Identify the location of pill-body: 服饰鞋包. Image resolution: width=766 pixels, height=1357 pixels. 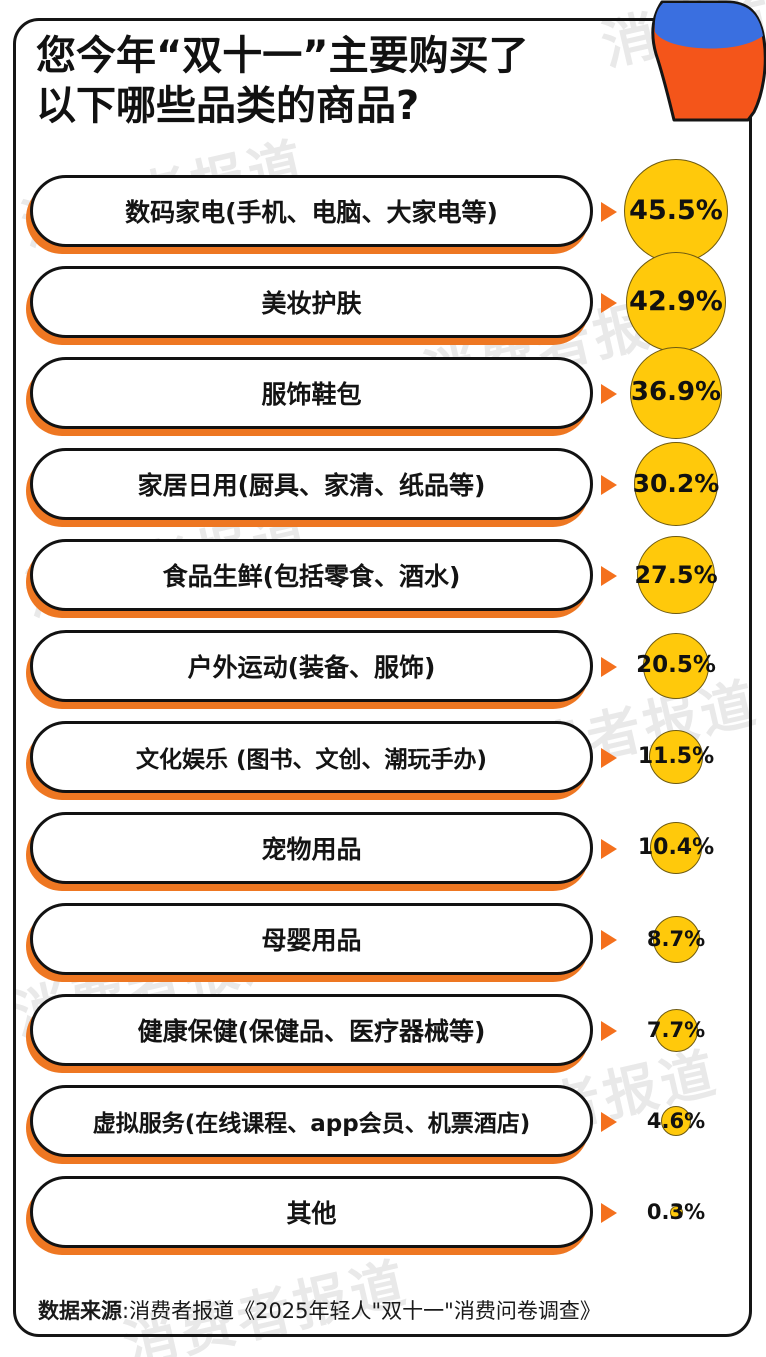
(311, 393).